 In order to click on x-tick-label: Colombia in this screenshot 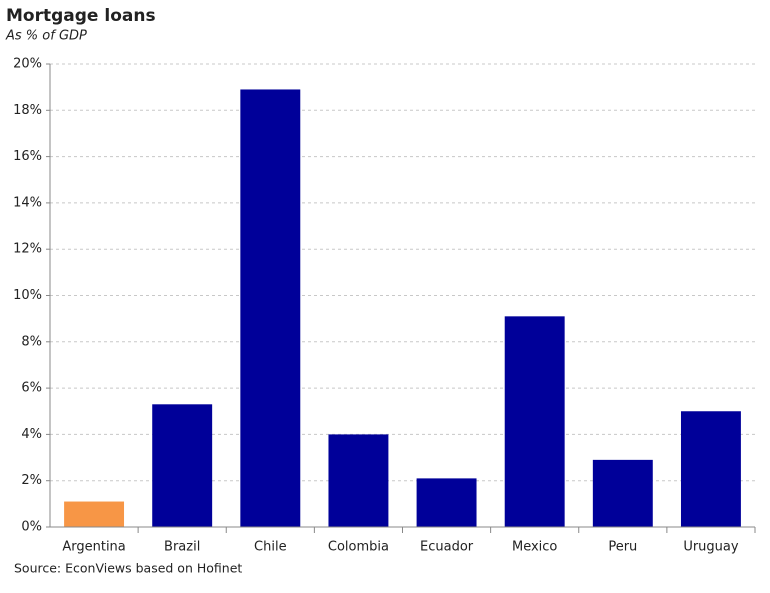, I will do `click(358, 547)`.